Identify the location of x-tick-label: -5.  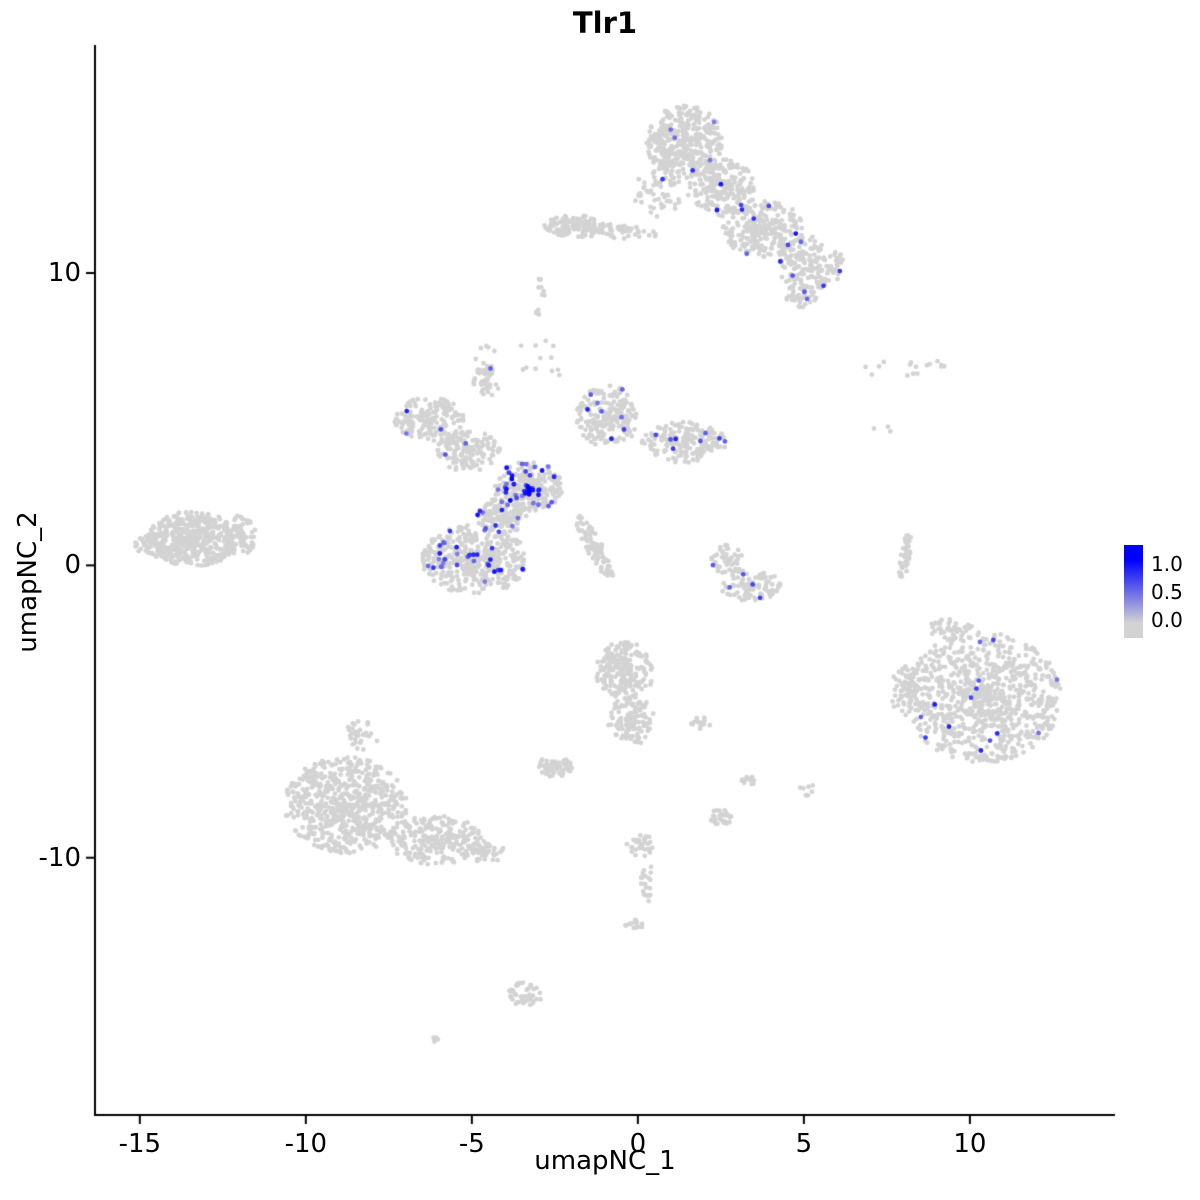
(471, 1144).